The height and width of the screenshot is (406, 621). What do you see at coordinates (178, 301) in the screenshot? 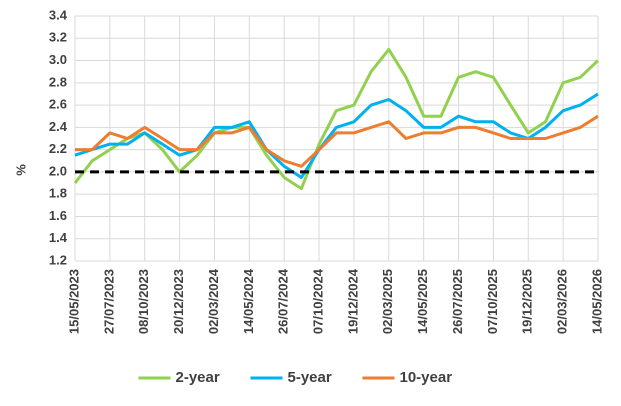
I see `x-tick-label: 20/12/2023` at bounding box center [178, 301].